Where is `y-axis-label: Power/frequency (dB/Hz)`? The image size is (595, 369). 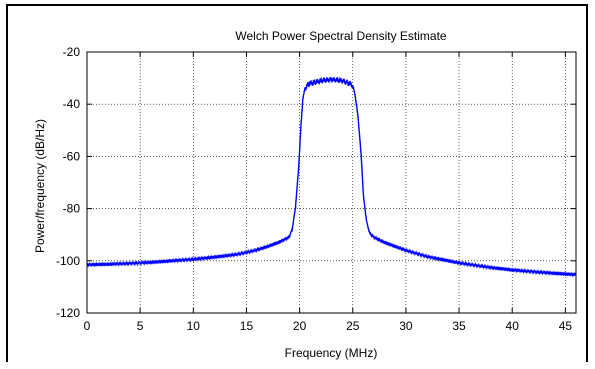
y-axis-label: Power/frequency (dB/Hz) is located at coordinates (40, 186).